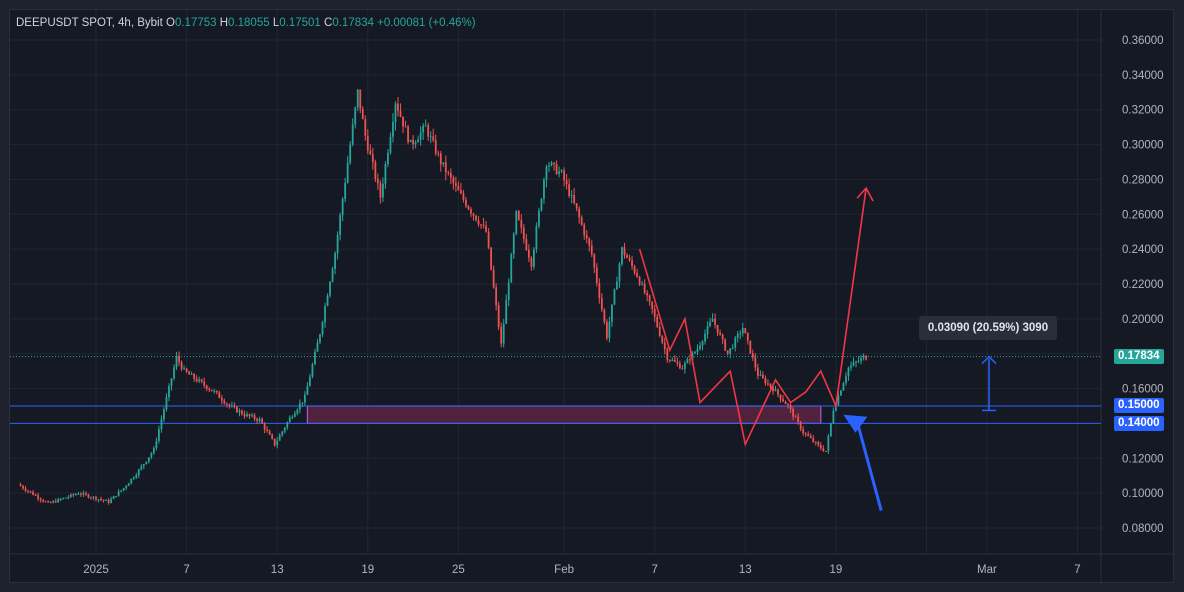 The image size is (1184, 592). What do you see at coordinates (1143, 180) in the screenshot?
I see `price-tick-label: 0.28000` at bounding box center [1143, 180].